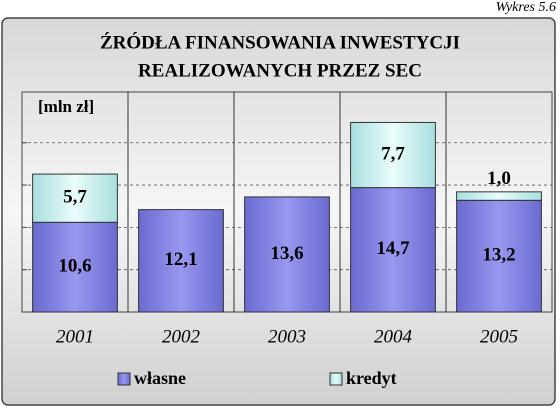  Describe the element at coordinates (75, 336) in the screenshot. I see `x-tick-label: 2001` at that location.